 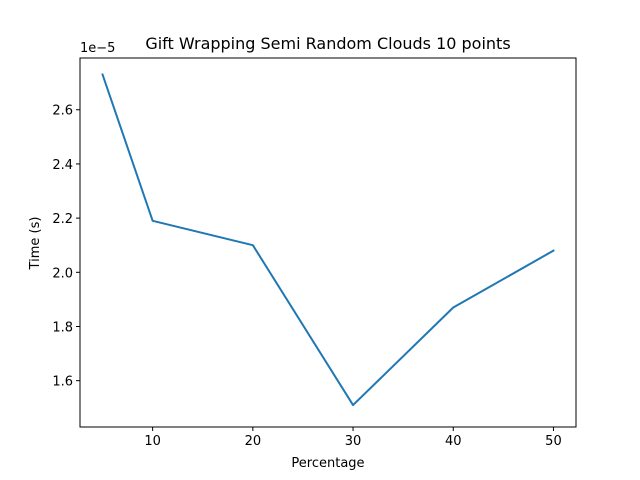 What do you see at coordinates (97, 48) in the screenshot?
I see `y-offset-label: 1e−5` at bounding box center [97, 48].